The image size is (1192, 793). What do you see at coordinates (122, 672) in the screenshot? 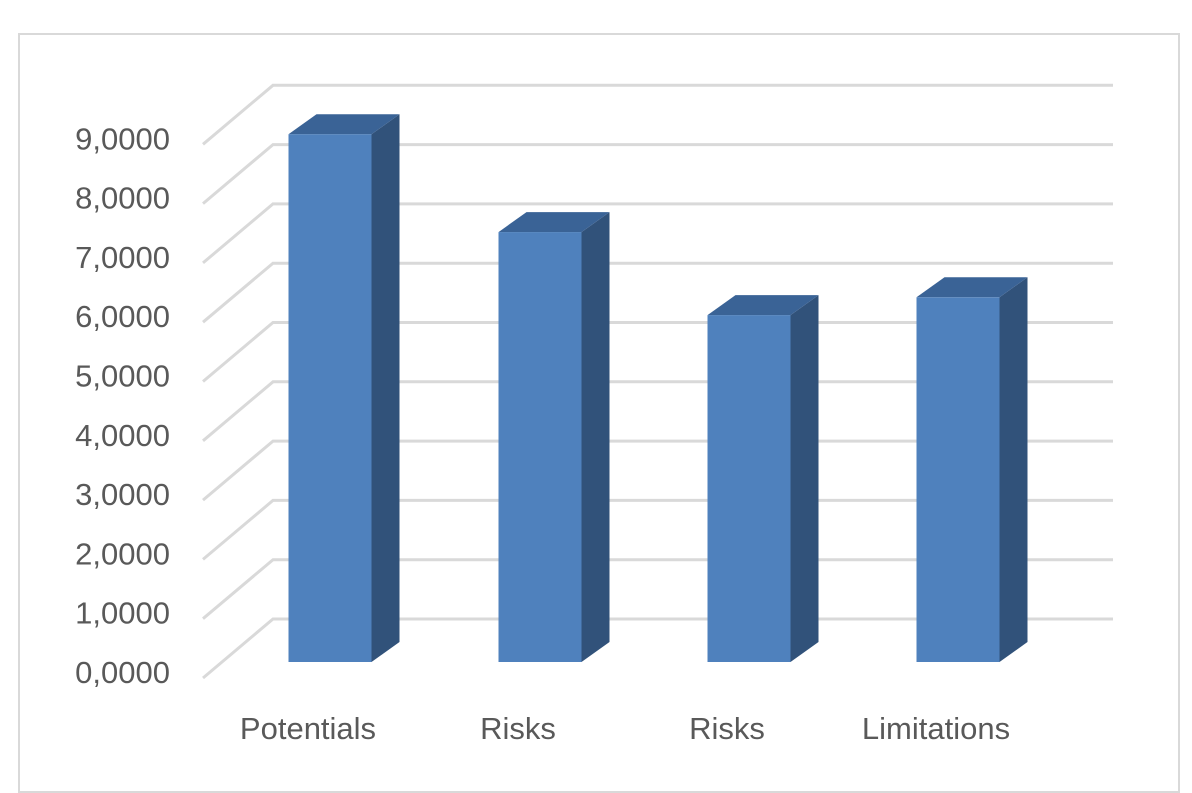
I see `y-tick-label: 0,0000` at bounding box center [122, 672].